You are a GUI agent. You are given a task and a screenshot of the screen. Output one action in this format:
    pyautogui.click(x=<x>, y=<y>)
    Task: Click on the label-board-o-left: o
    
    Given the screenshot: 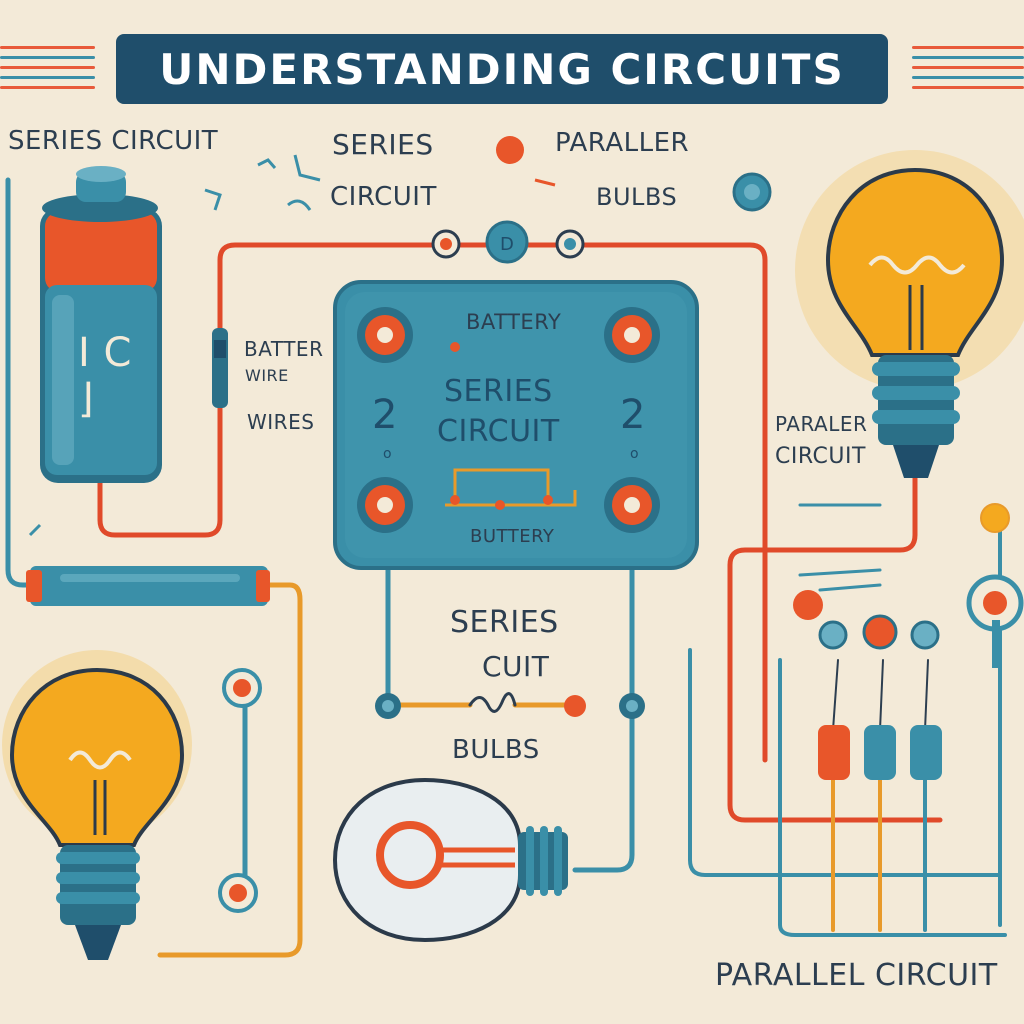 What is the action you would take?
    pyautogui.click(x=388, y=454)
    